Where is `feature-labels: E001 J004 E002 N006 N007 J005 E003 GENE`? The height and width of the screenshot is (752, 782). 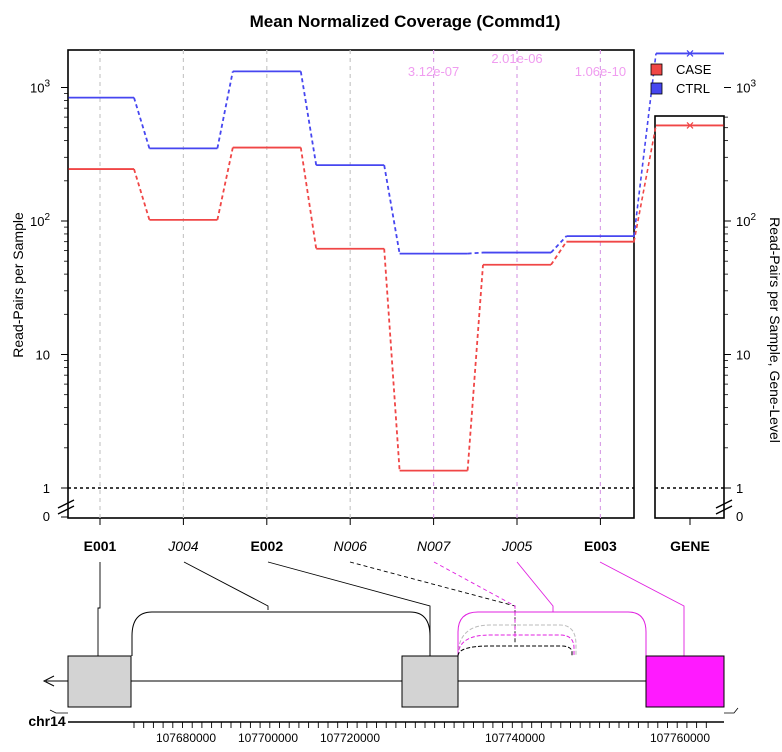 feature-labels: E001 J004 E002 N006 N007 J005 E003 GENE is located at coordinates (397, 536).